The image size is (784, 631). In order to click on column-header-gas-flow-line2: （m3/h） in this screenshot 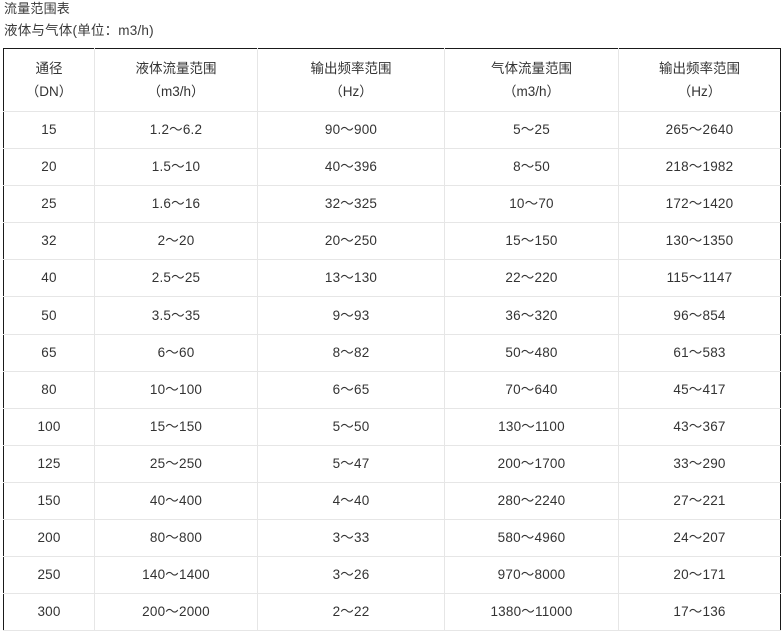, I will do `click(531, 91)`.